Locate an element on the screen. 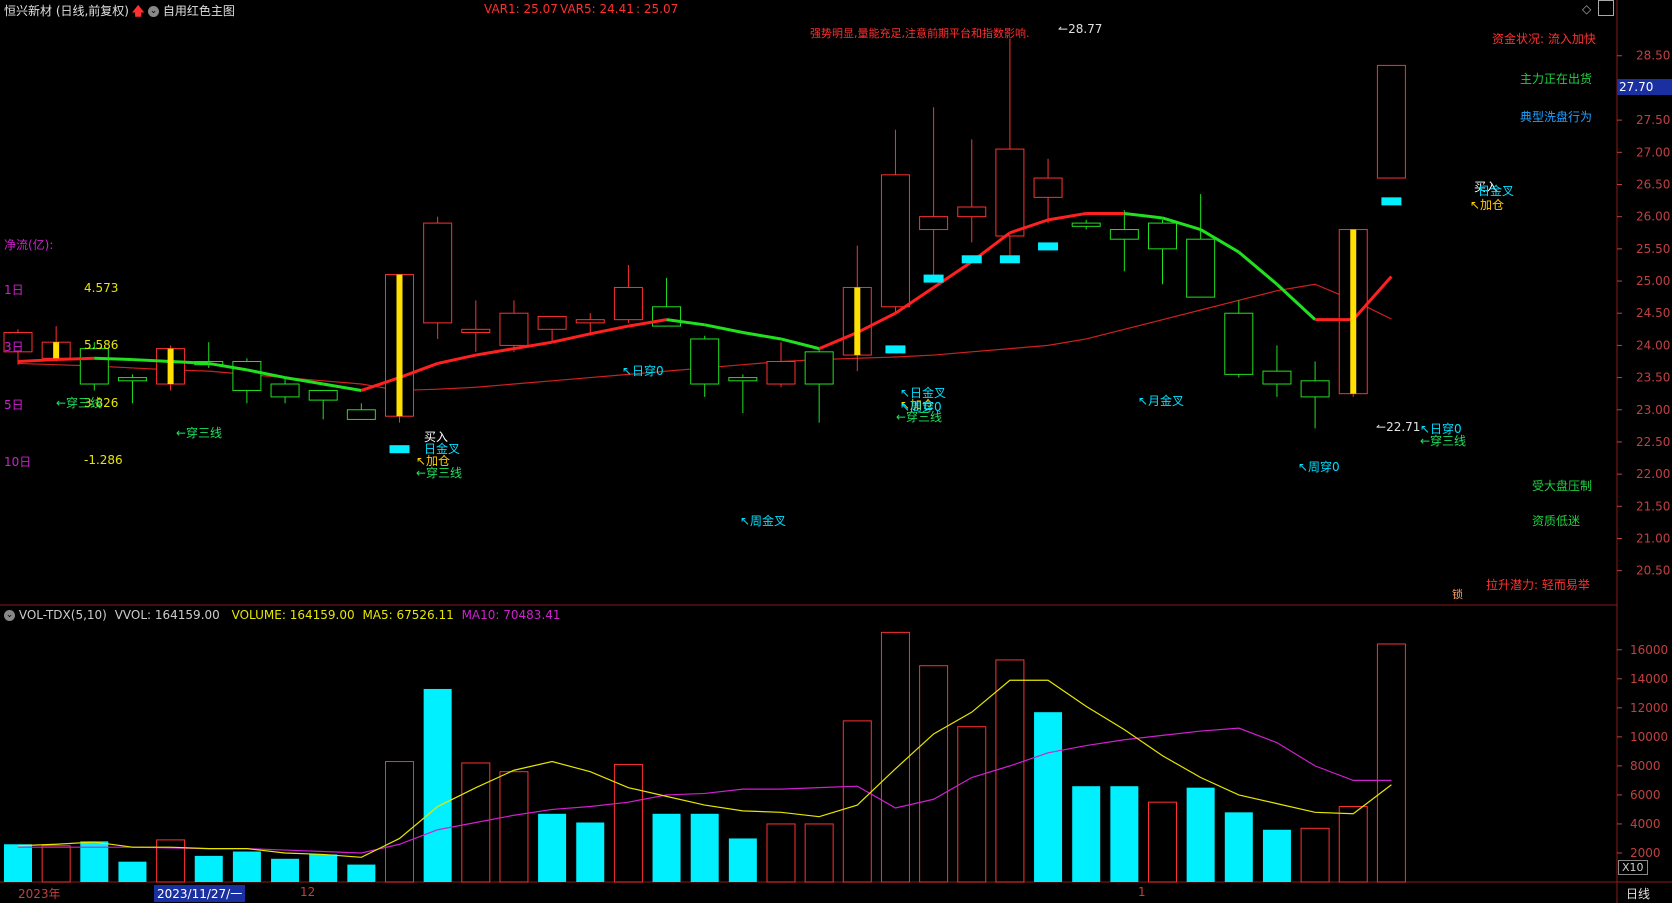 The image size is (1672, 903). diamond-icon: ◇ is located at coordinates (1587, 9).